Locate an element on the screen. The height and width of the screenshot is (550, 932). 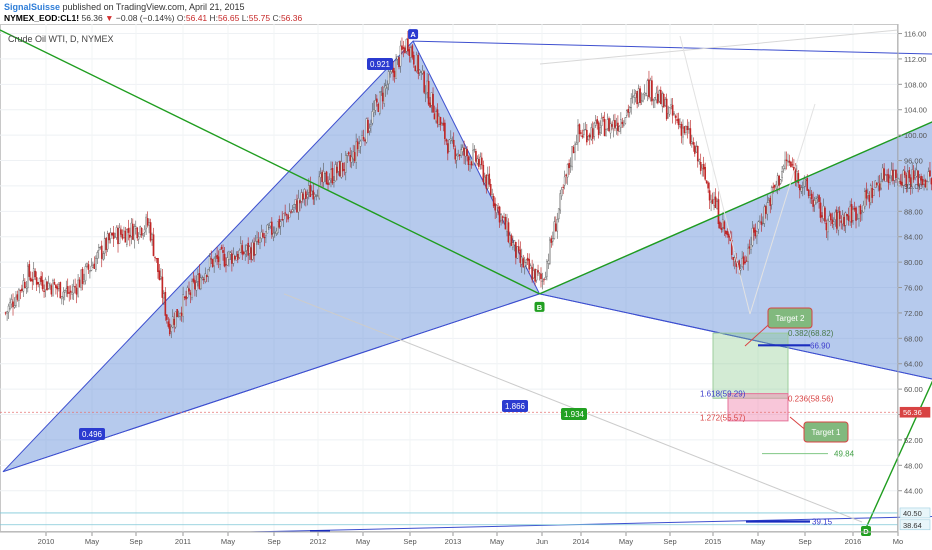
ratio-badge is located at coordinates (380, 64).